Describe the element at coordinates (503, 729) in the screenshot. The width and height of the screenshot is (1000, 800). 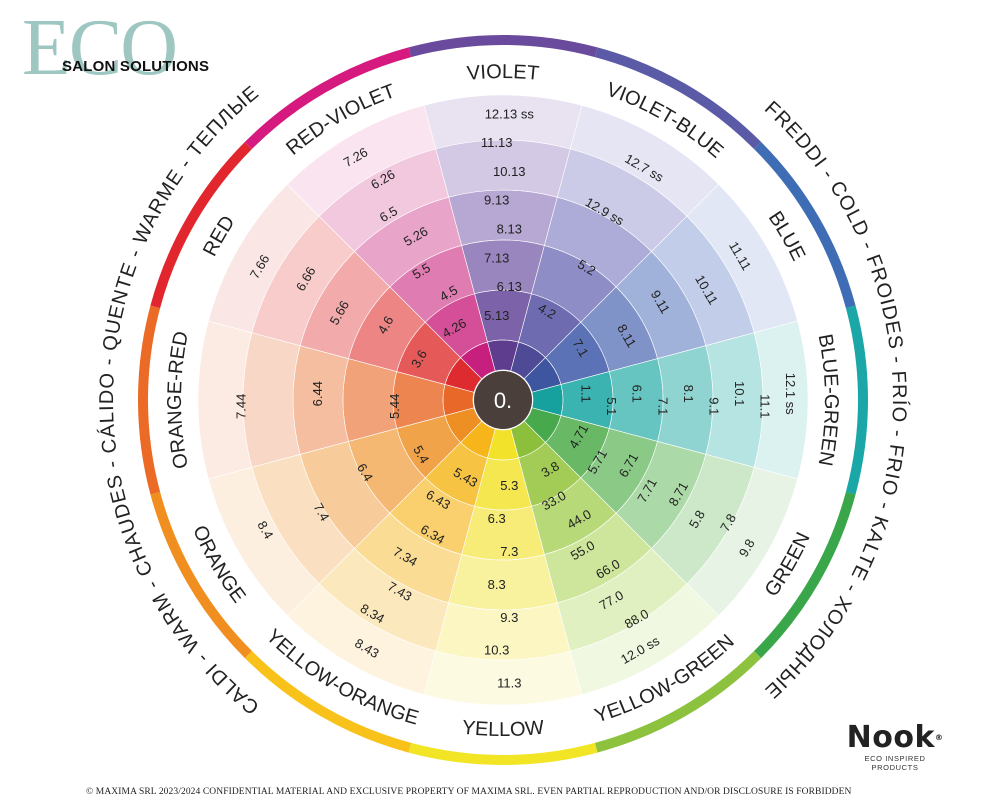
I see `segment-label-yellow: YELLOW` at that location.